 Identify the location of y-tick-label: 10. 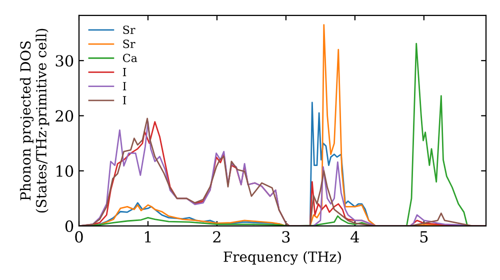
(65, 171).